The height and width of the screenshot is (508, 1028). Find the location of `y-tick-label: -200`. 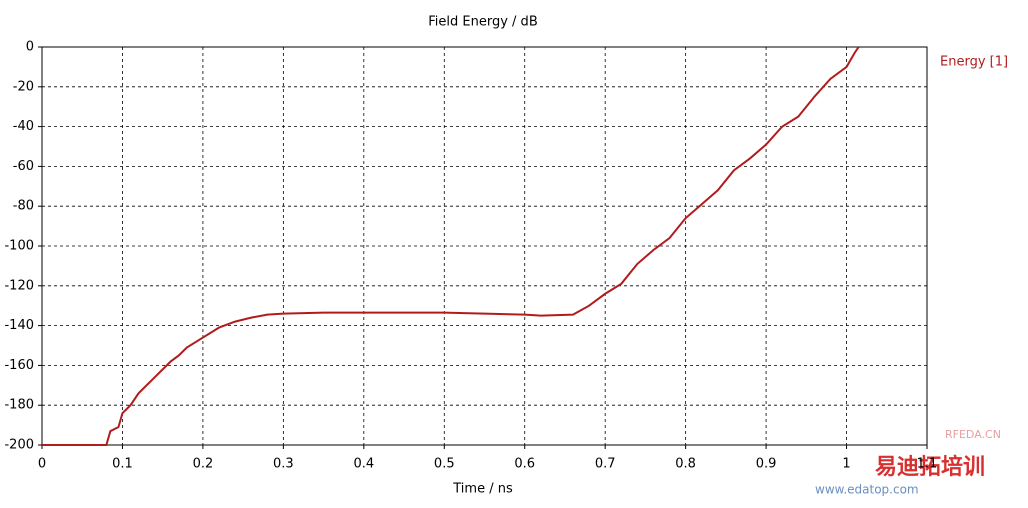

y-tick-label: -200 is located at coordinates (19, 445).